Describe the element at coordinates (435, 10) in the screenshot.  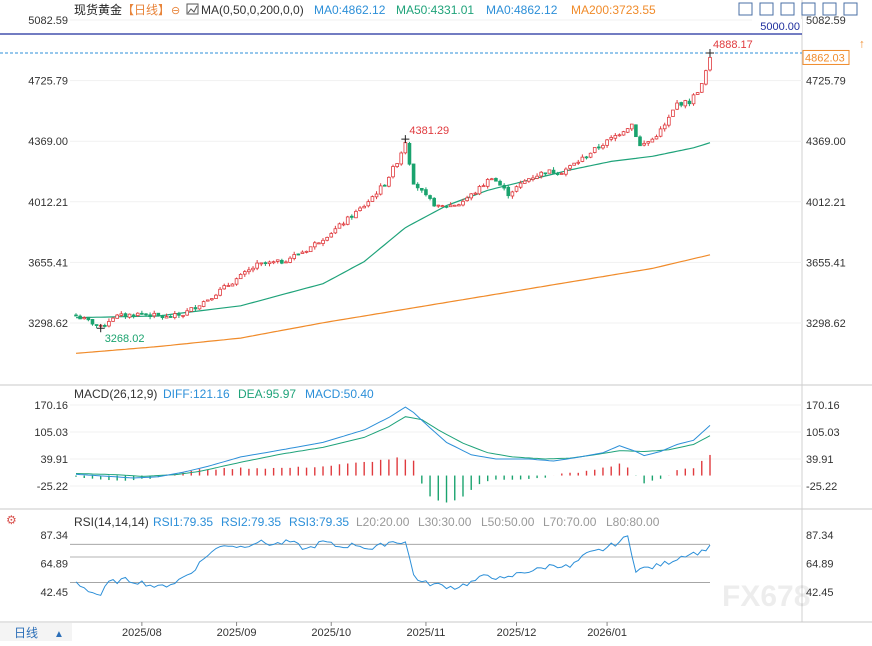
I see `ma50-value: MA50:4331.01` at that location.